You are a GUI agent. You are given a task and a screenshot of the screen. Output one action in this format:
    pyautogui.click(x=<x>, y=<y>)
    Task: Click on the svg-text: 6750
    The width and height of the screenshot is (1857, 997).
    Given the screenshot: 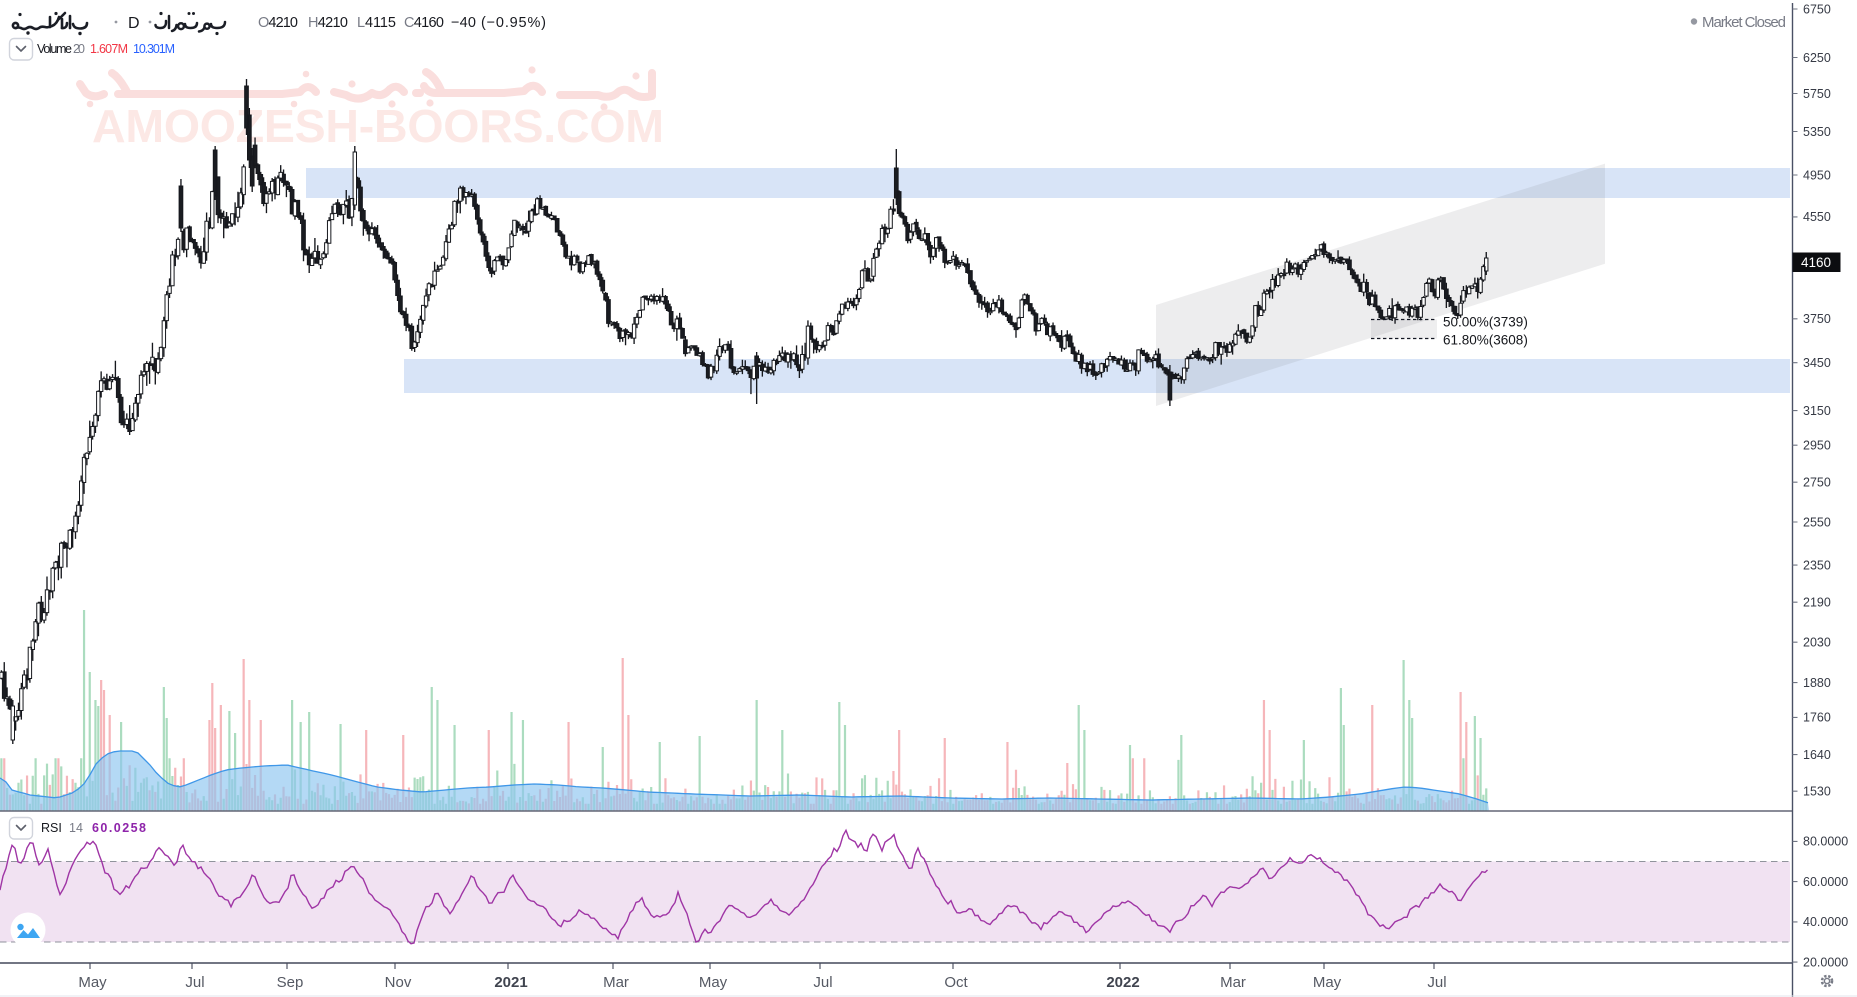 What is the action you would take?
    pyautogui.click(x=1817, y=9)
    